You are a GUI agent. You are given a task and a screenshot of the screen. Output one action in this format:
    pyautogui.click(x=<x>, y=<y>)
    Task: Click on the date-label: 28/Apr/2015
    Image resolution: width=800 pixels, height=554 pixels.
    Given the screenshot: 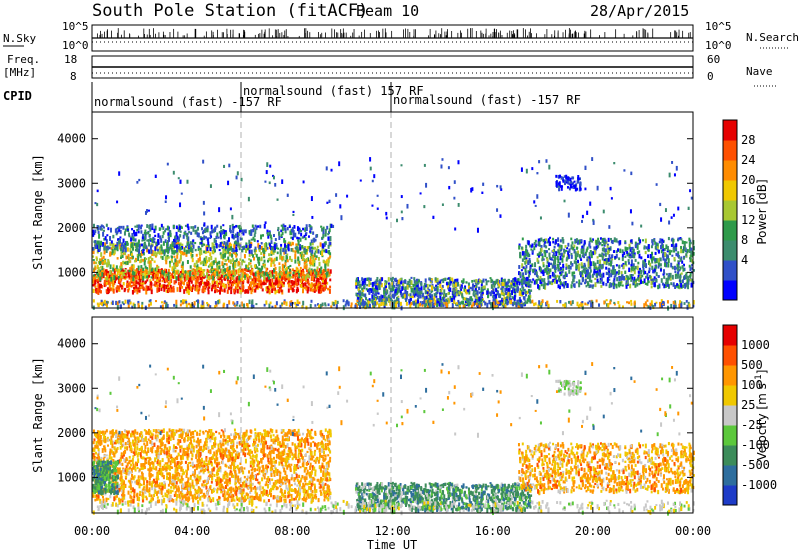 What is the action you would take?
    pyautogui.click(x=639, y=11)
    